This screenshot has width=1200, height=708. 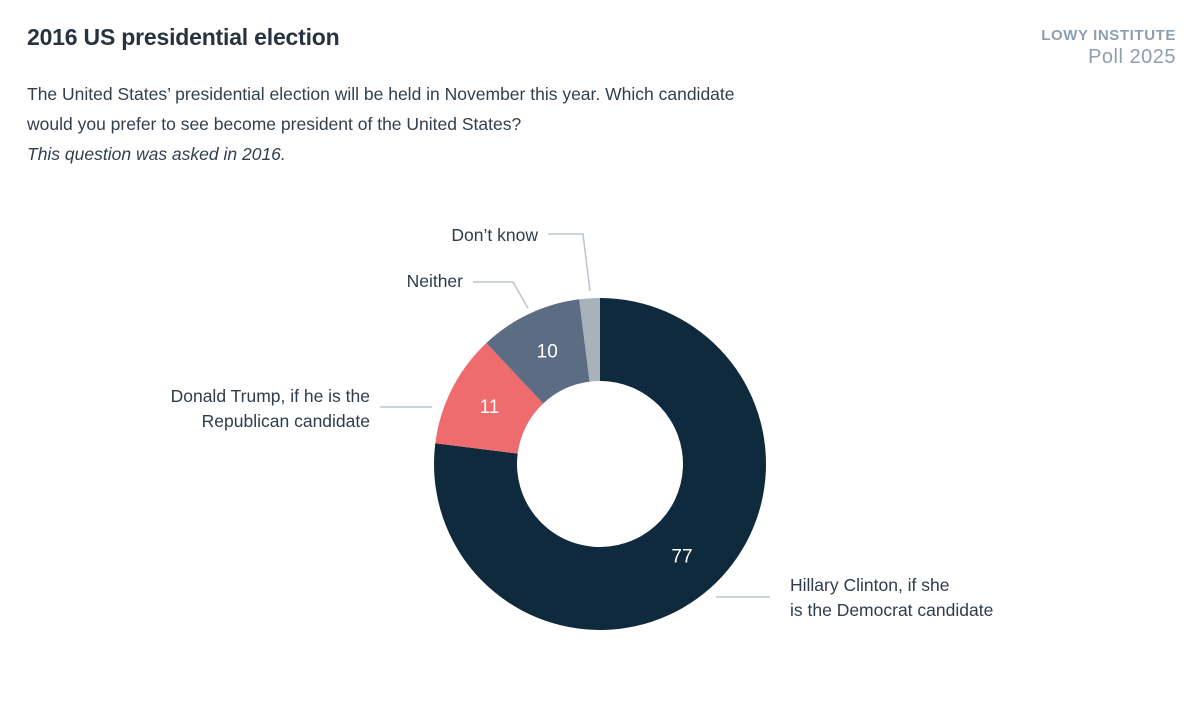 What do you see at coordinates (270, 396) in the screenshot?
I see `callout-label: Donald Trump, if he is the` at bounding box center [270, 396].